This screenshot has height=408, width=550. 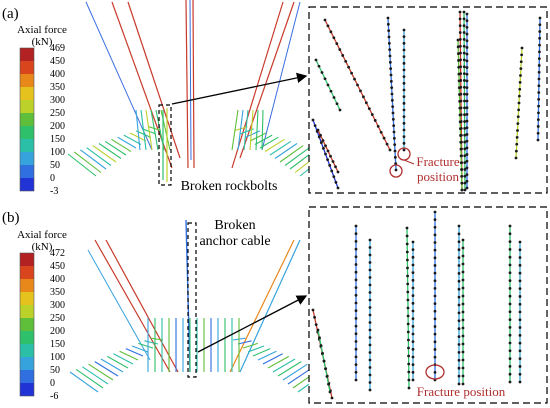 What do you see at coordinates (57, 318) in the screenshot?
I see `scale-tick-label: 250` at bounding box center [57, 318].